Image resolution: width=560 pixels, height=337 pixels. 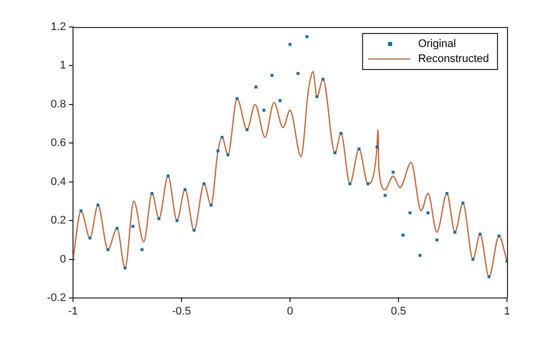 What do you see at coordinates (63, 259) in the screenshot?
I see `y-tick-label: 0` at bounding box center [63, 259].